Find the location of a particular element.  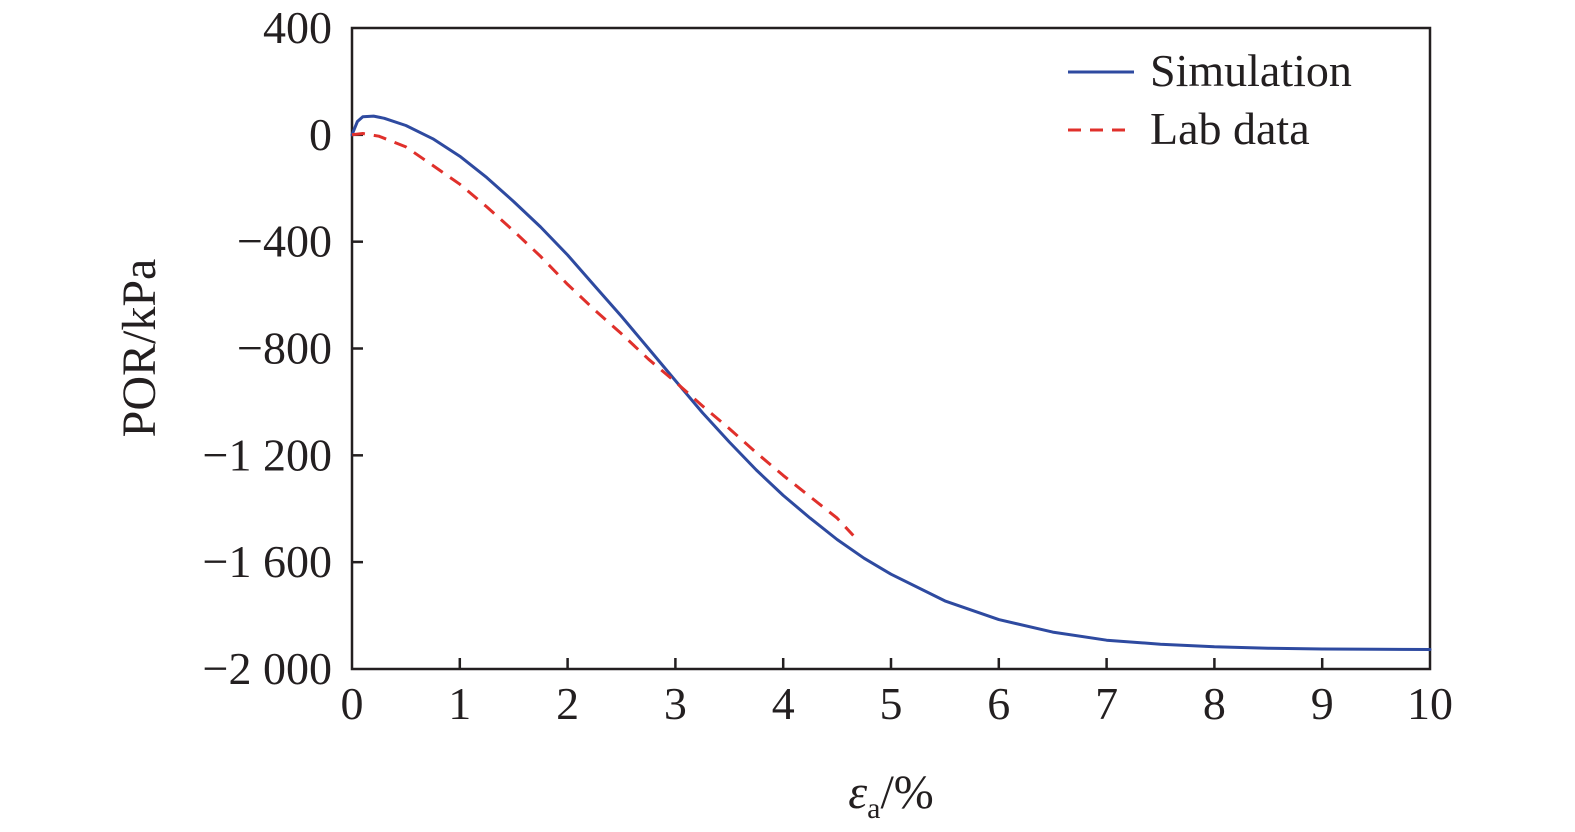

x-tick-label: 4 is located at coordinates (783, 703).